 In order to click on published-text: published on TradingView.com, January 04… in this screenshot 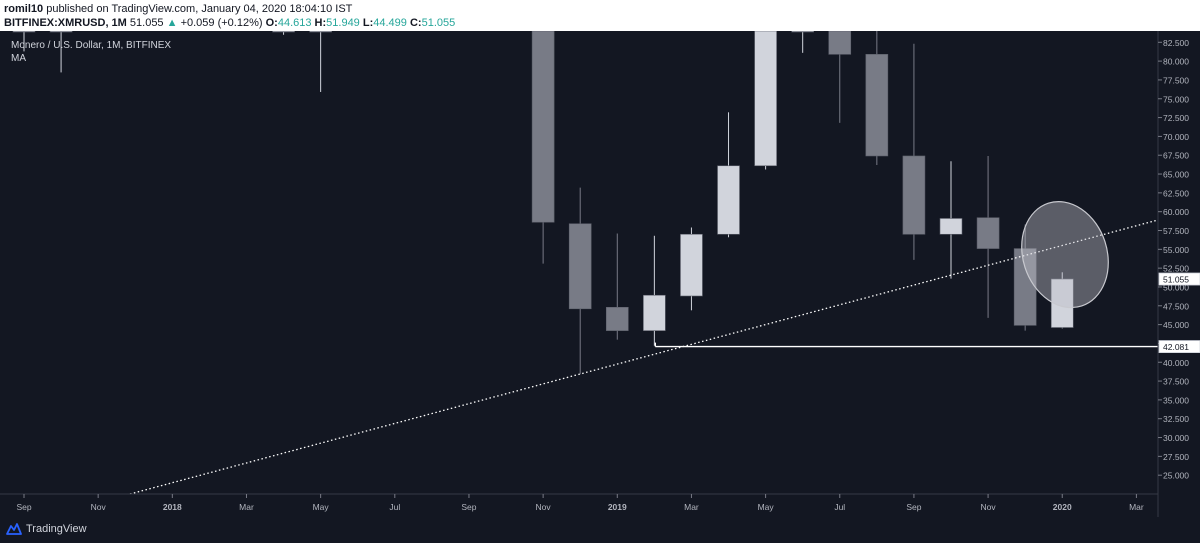, I will do `click(199, 9)`.